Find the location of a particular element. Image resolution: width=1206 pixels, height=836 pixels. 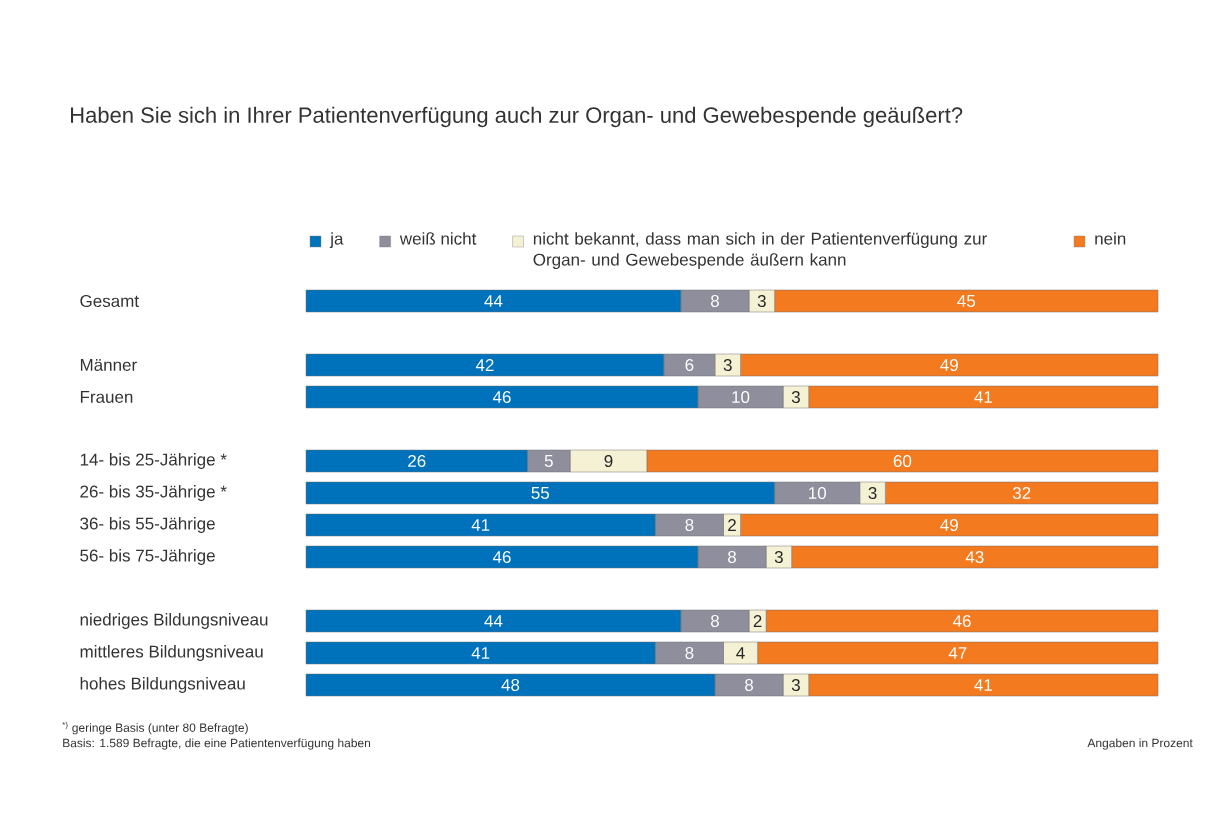

data-label: 9 is located at coordinates (608, 461).